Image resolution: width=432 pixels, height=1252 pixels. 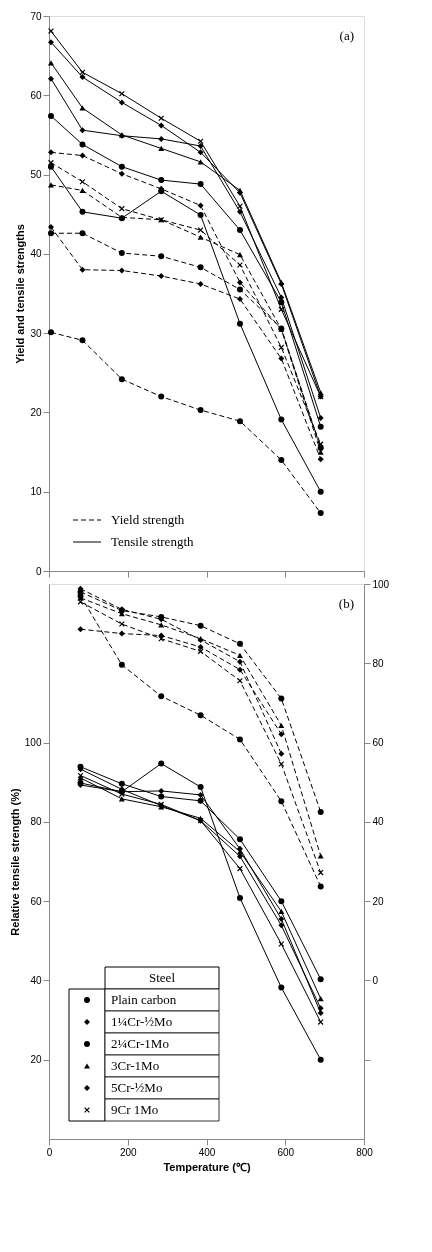 What do you see at coordinates (144, 999) in the screenshot?
I see `legend-label: Plain carbon` at bounding box center [144, 999].